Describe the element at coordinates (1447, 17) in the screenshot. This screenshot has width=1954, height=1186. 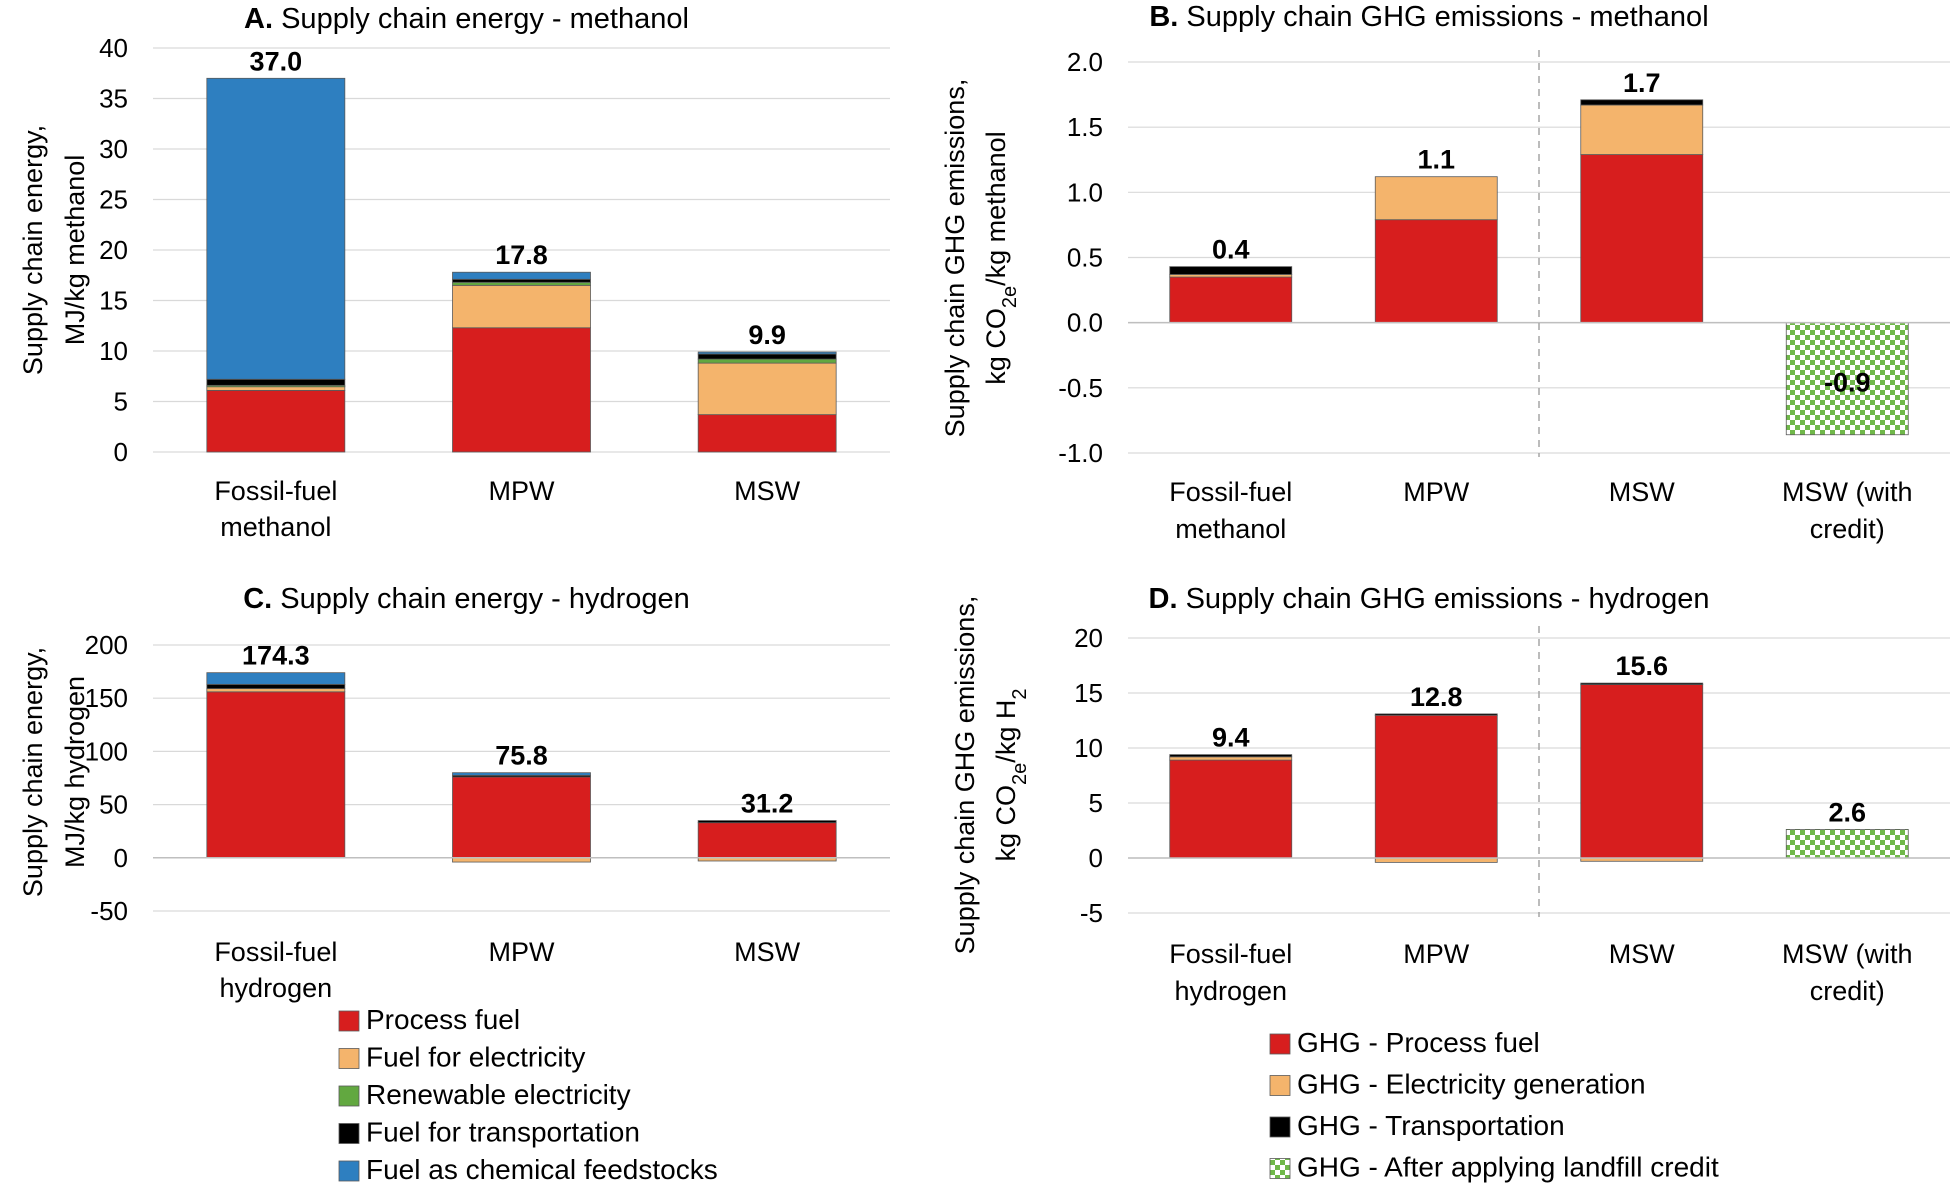
I see `chart-title-text: Supply chain GHG emissions - methanol` at that location.